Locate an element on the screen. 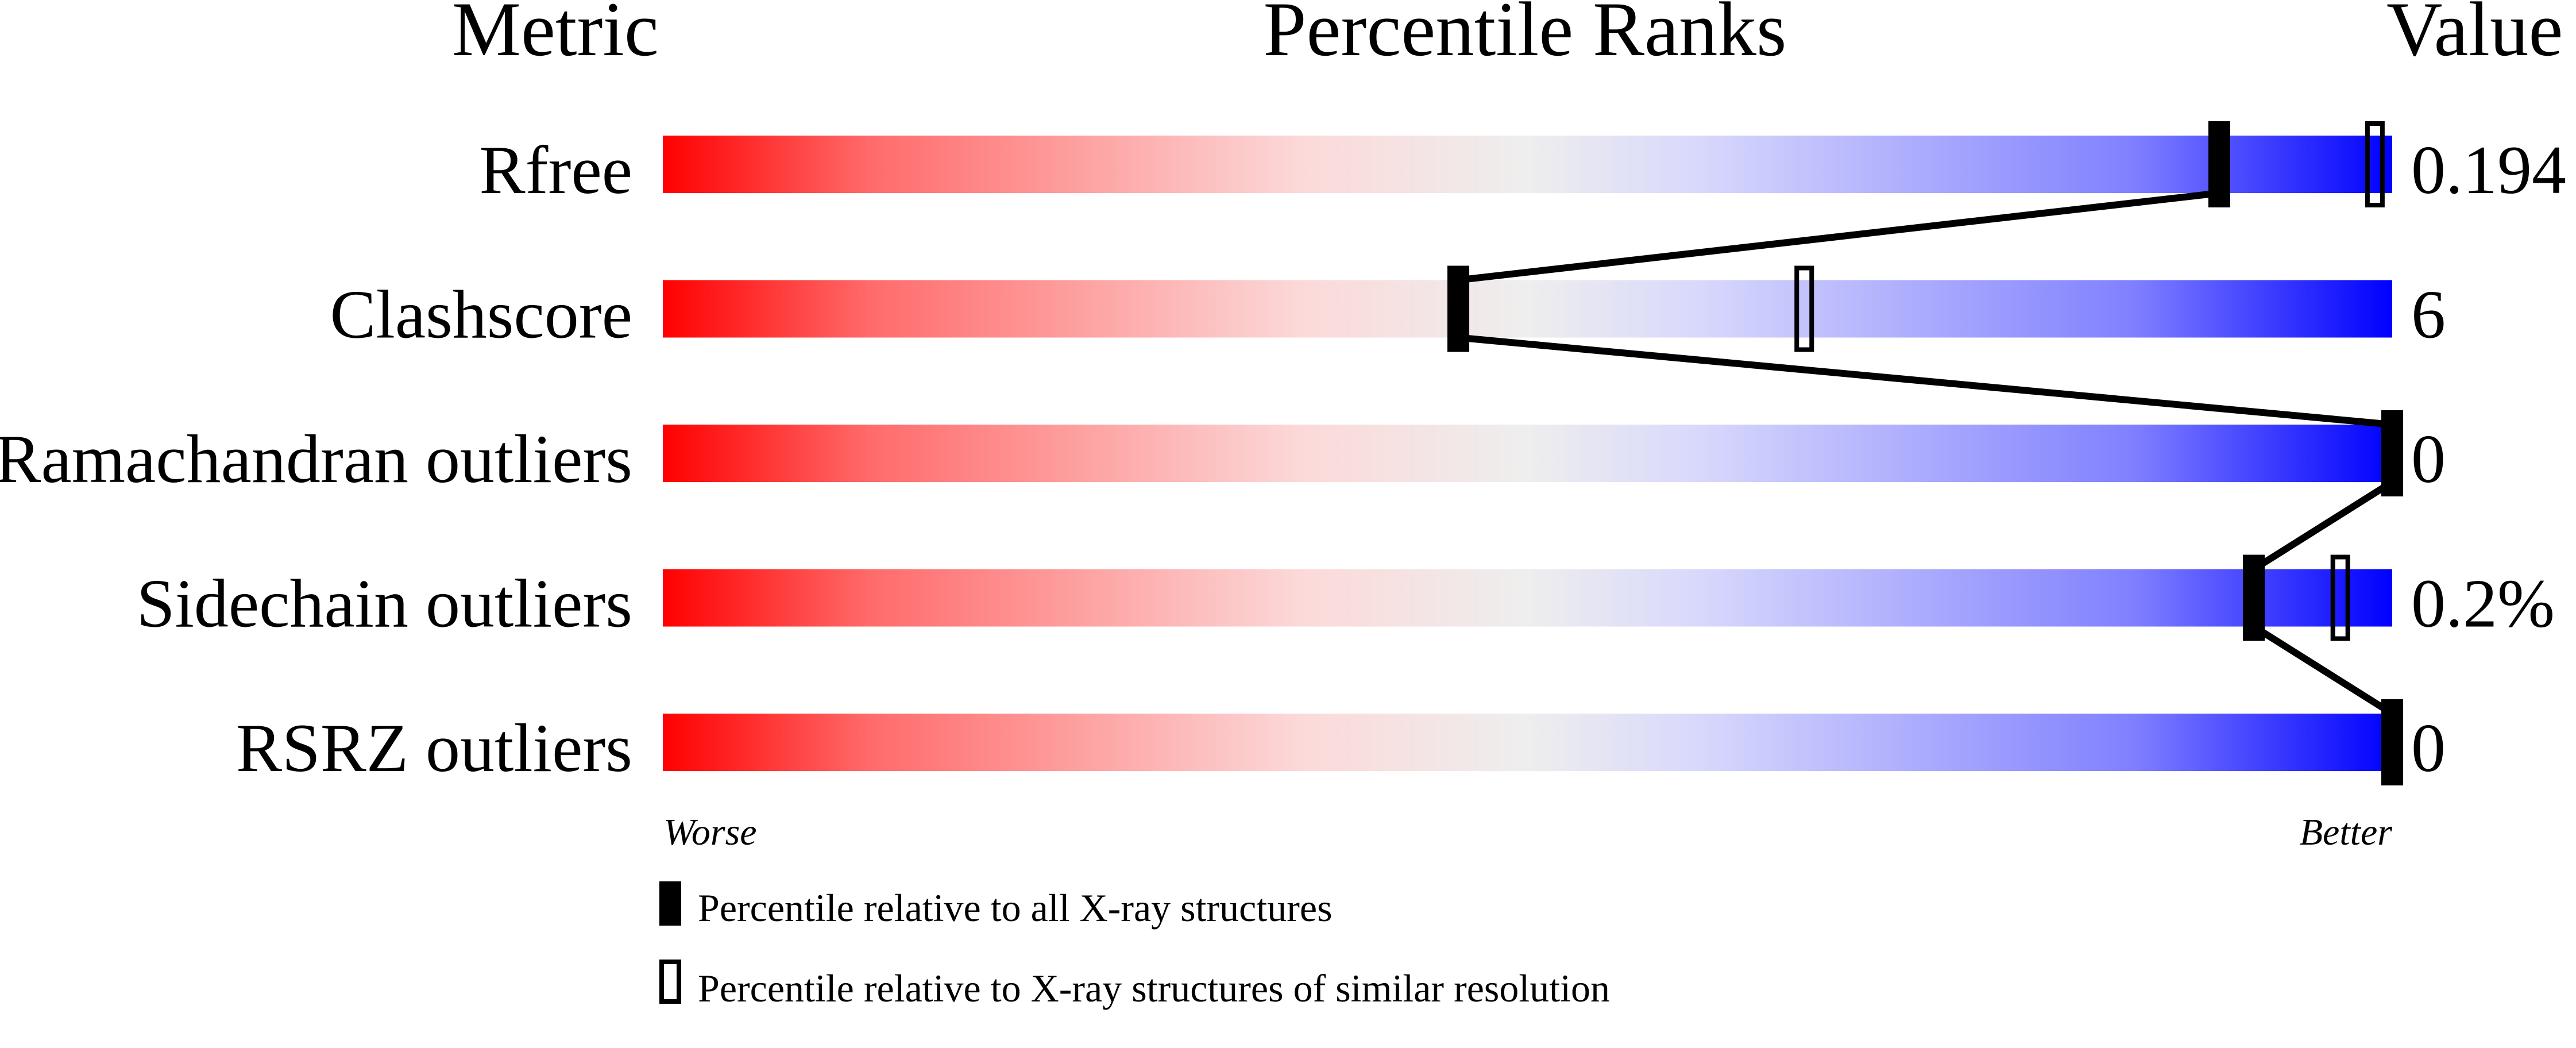  legend-filled-marker is located at coordinates (670, 903).